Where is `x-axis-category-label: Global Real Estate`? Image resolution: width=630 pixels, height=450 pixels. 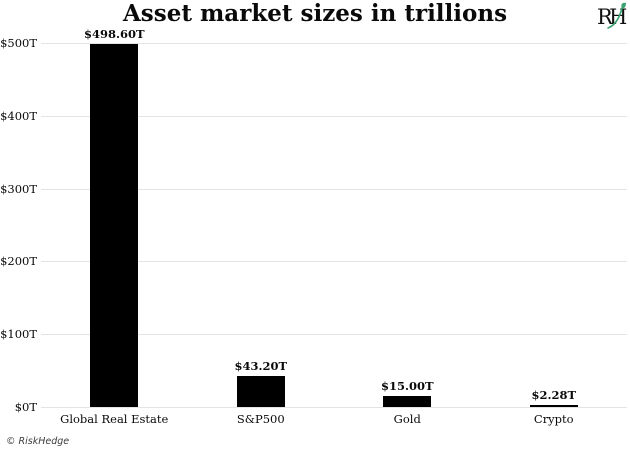 x-axis-category-label: Global Real Estate is located at coordinates (114, 419).